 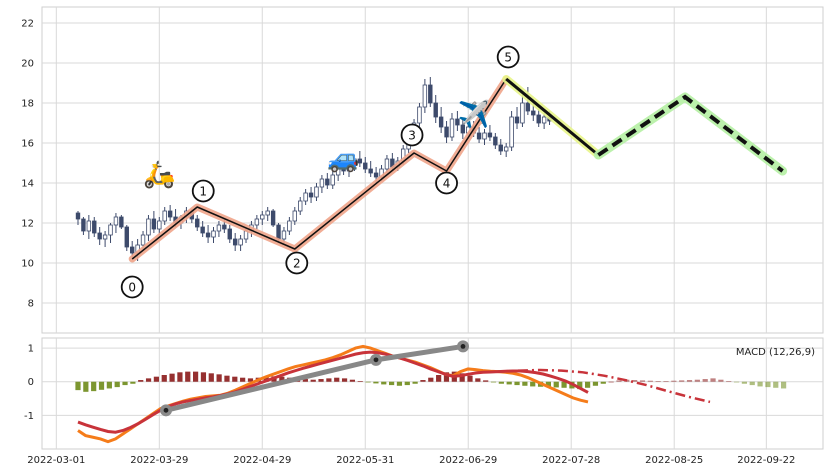 I want to click on x-tick-label: 2022-03-29, so click(x=159, y=460).